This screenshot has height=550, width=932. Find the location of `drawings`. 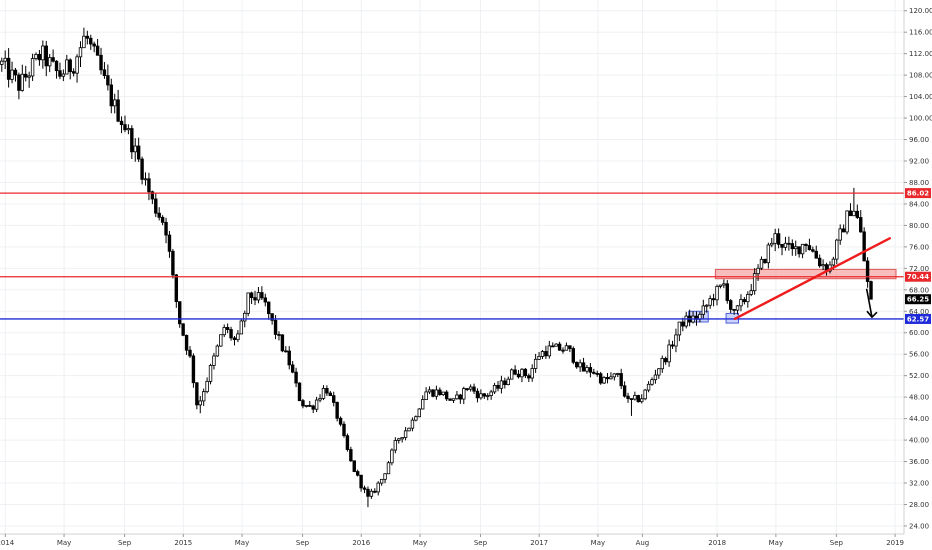

drawings is located at coordinates (812, 278).